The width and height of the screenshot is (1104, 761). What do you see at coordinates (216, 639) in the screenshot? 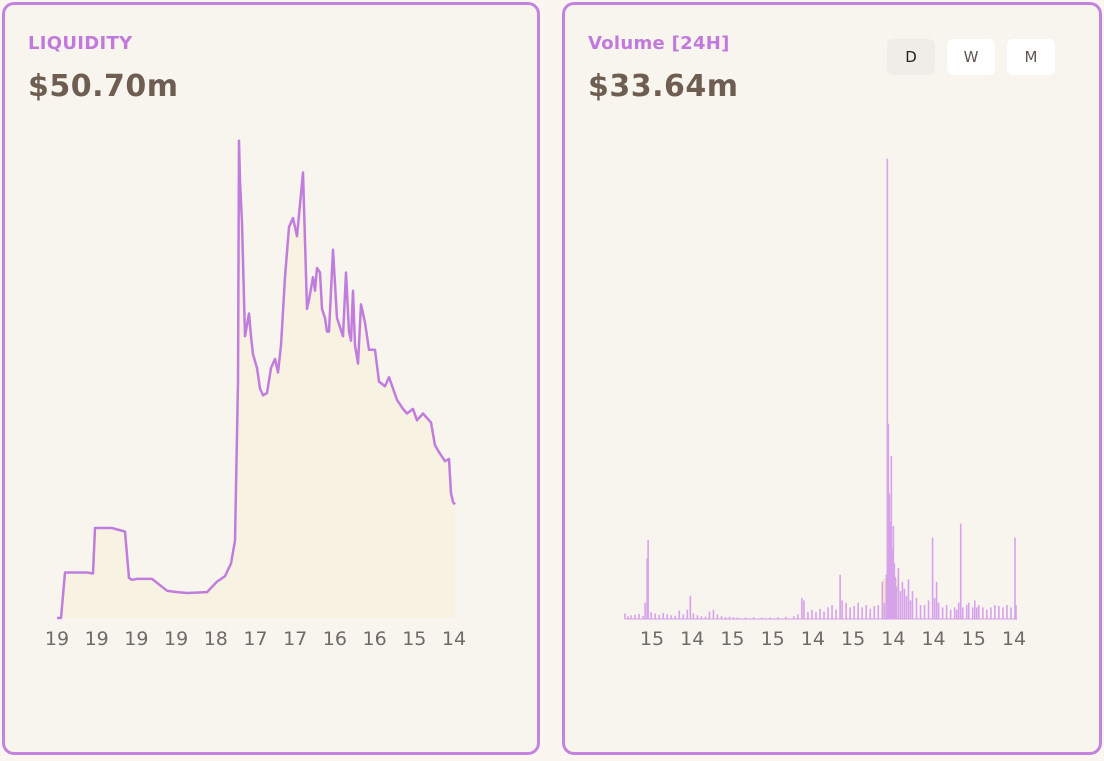
I see `x-tick-label: 18` at bounding box center [216, 639].